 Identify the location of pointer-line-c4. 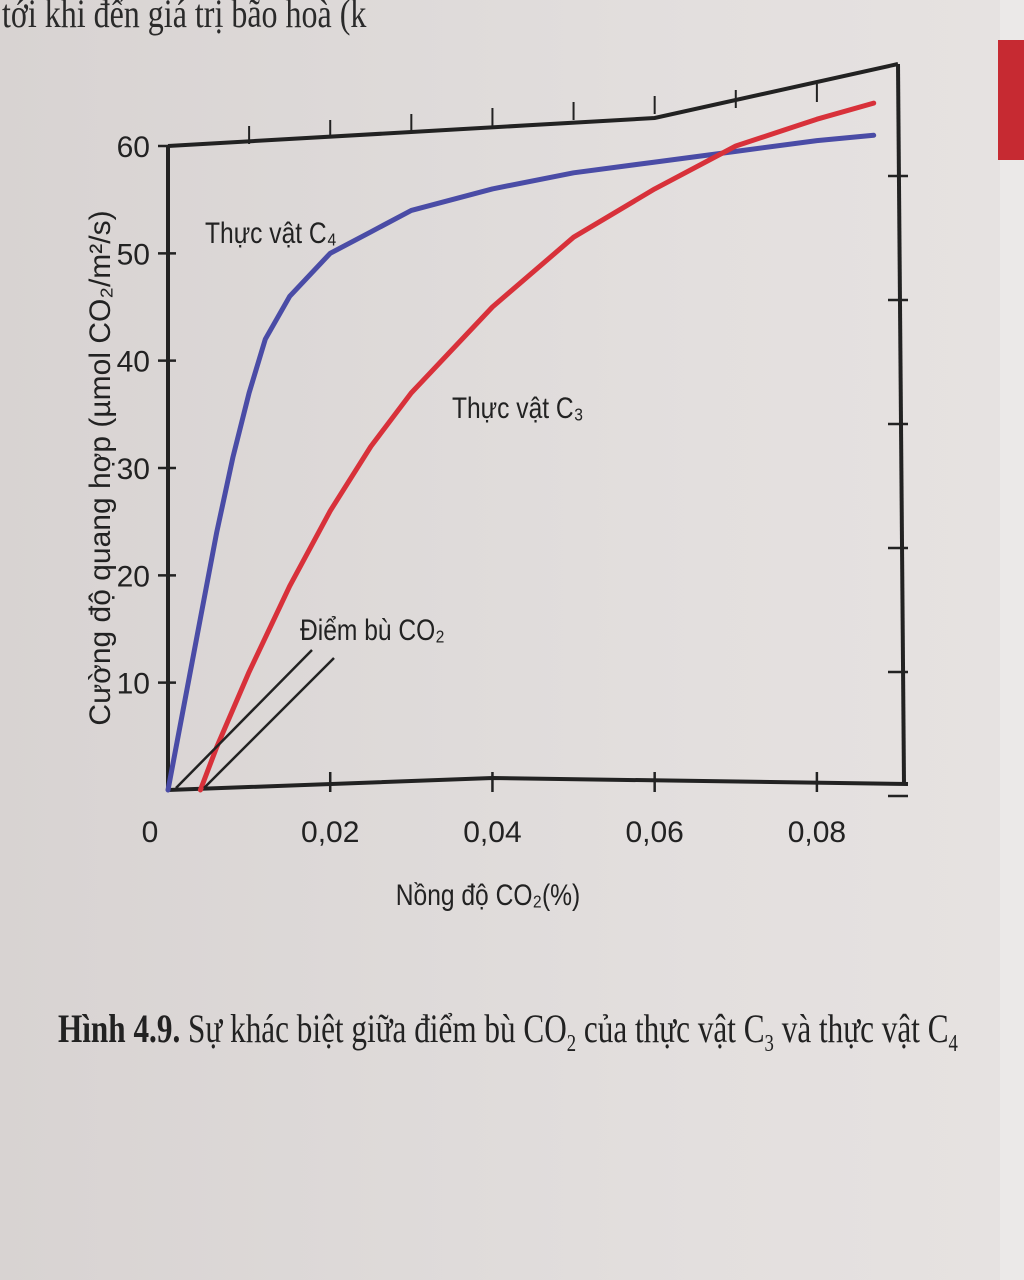
(244, 719).